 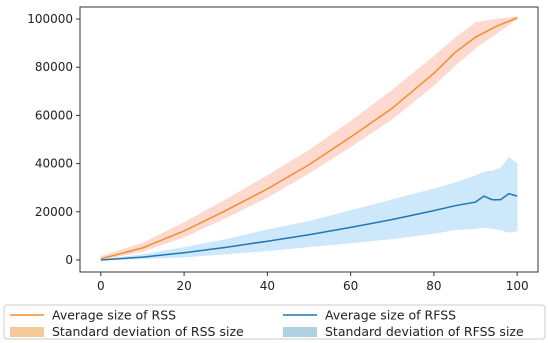 I want to click on legend-label: Standard deviation of RFSS size, so click(x=424, y=331).